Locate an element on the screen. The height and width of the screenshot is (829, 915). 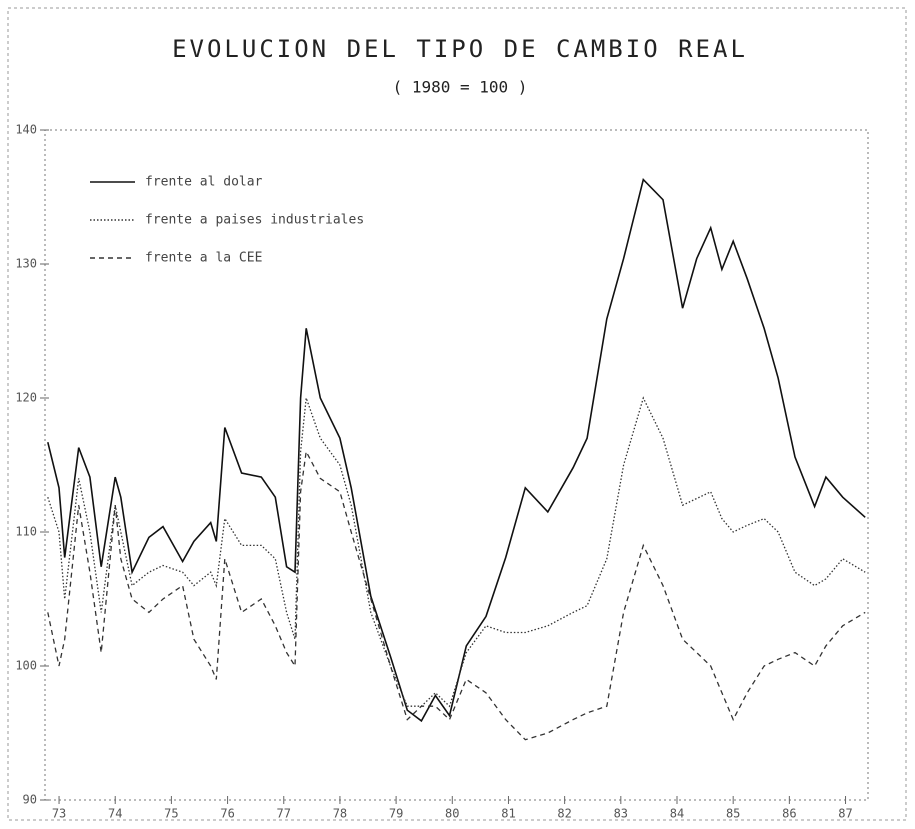
x-tick-label: 77 is located at coordinates (284, 814).